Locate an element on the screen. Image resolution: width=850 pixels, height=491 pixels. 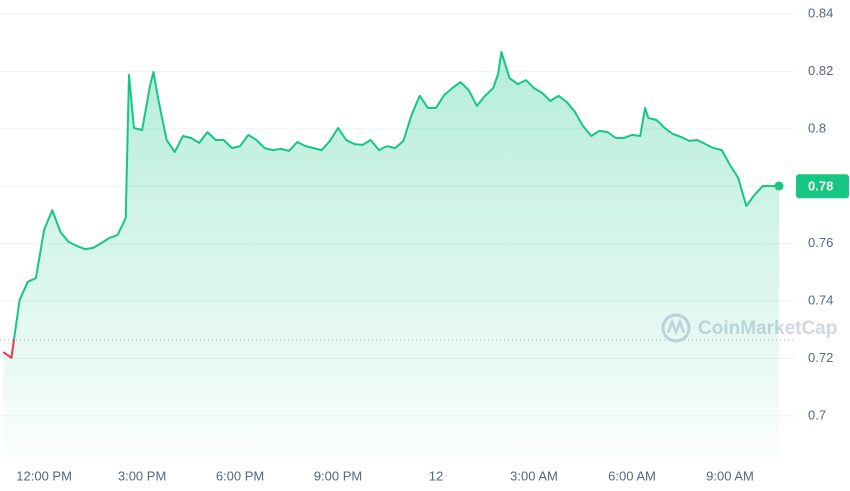
y-tick-label: 0.82 is located at coordinates (820, 70).